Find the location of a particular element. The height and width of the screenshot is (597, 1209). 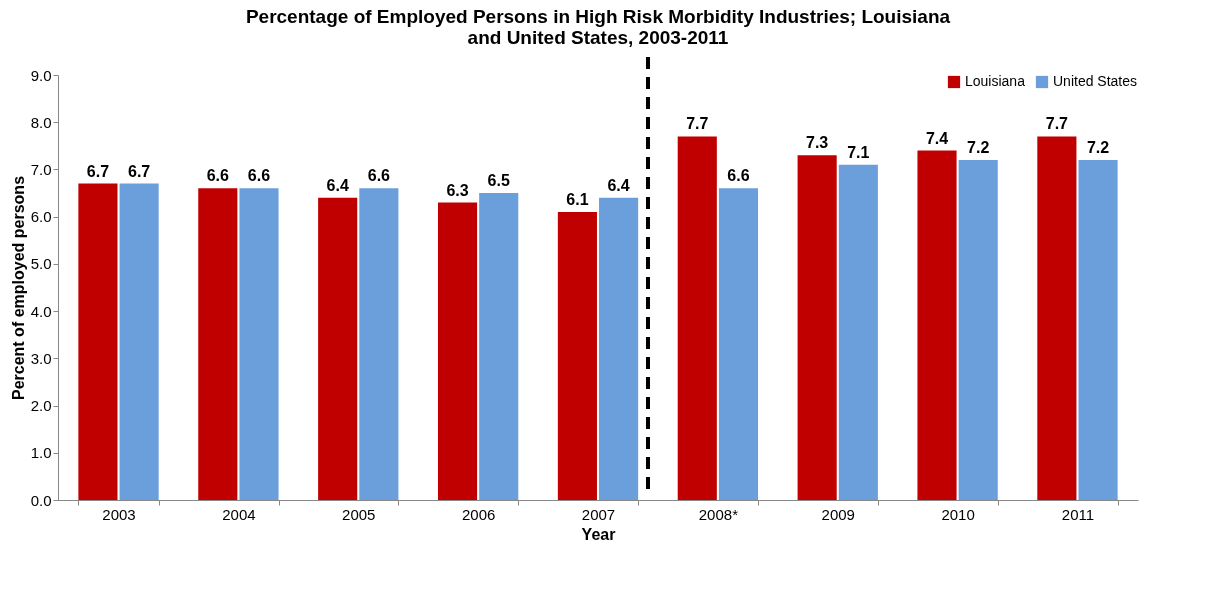

y-axis-title: Percent of employed persons is located at coordinates (18, 288).